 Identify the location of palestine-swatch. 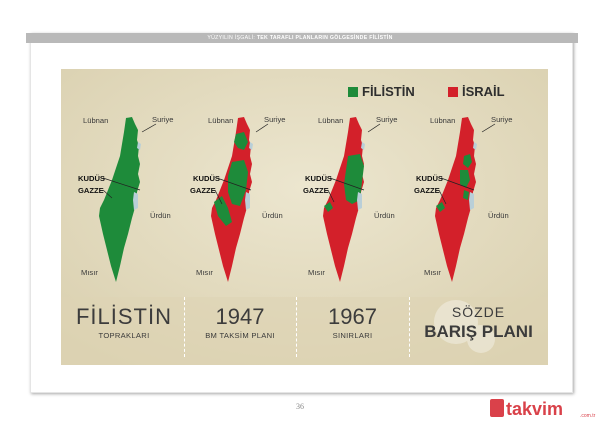
(353, 91).